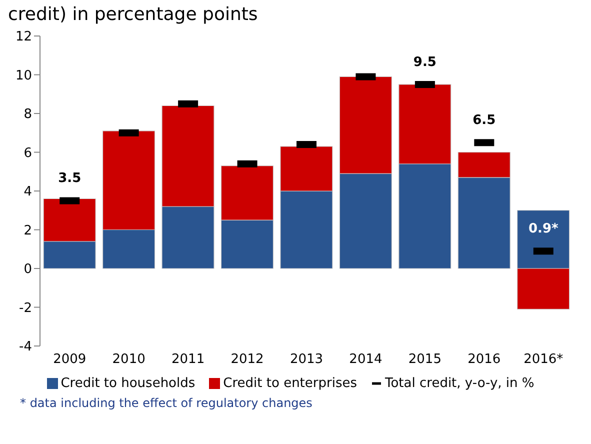 The width and height of the screenshot is (591, 444). What do you see at coordinates (129, 360) in the screenshot?
I see `x-tick-label: 2010` at bounding box center [129, 360].